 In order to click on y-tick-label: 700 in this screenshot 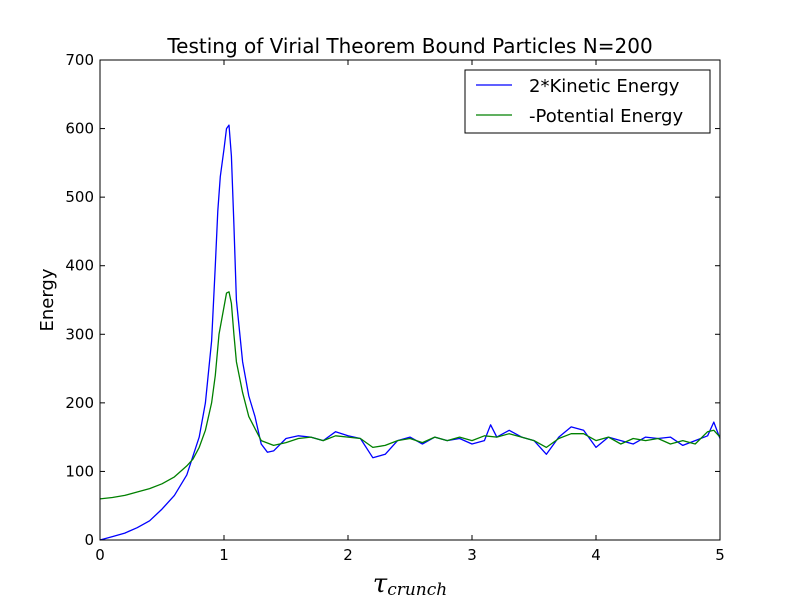, I will do `click(79, 60)`.